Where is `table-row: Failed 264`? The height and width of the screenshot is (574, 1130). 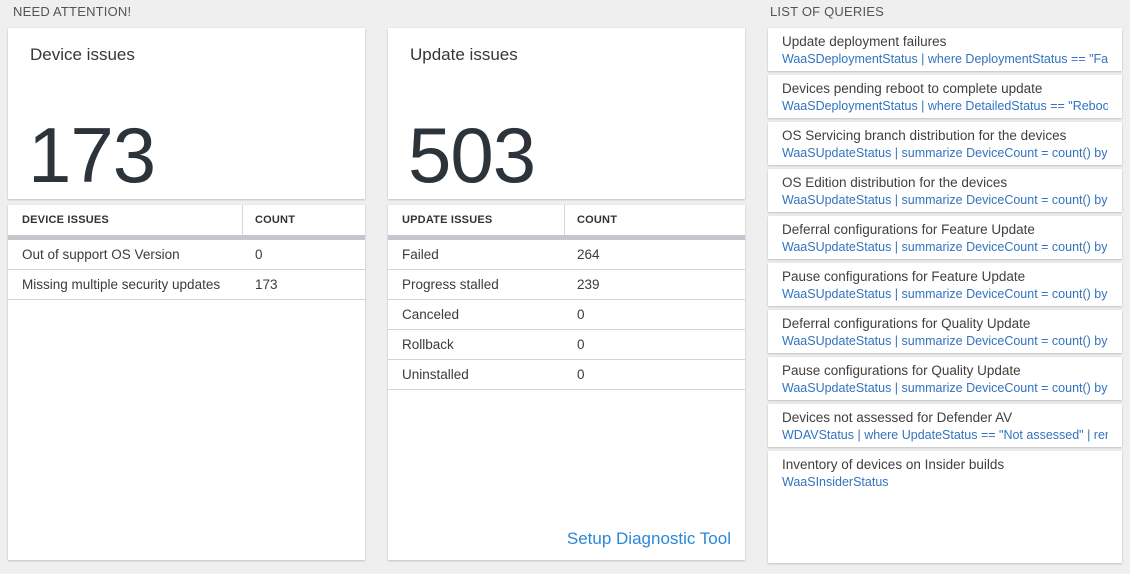 table-row: Failed 264 is located at coordinates (566, 255).